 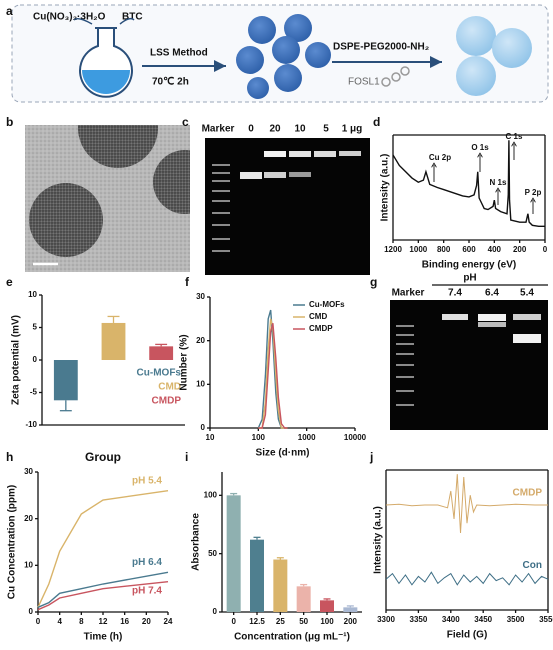 I want to click on legend-label: CMDP, so click(x=167, y=401).